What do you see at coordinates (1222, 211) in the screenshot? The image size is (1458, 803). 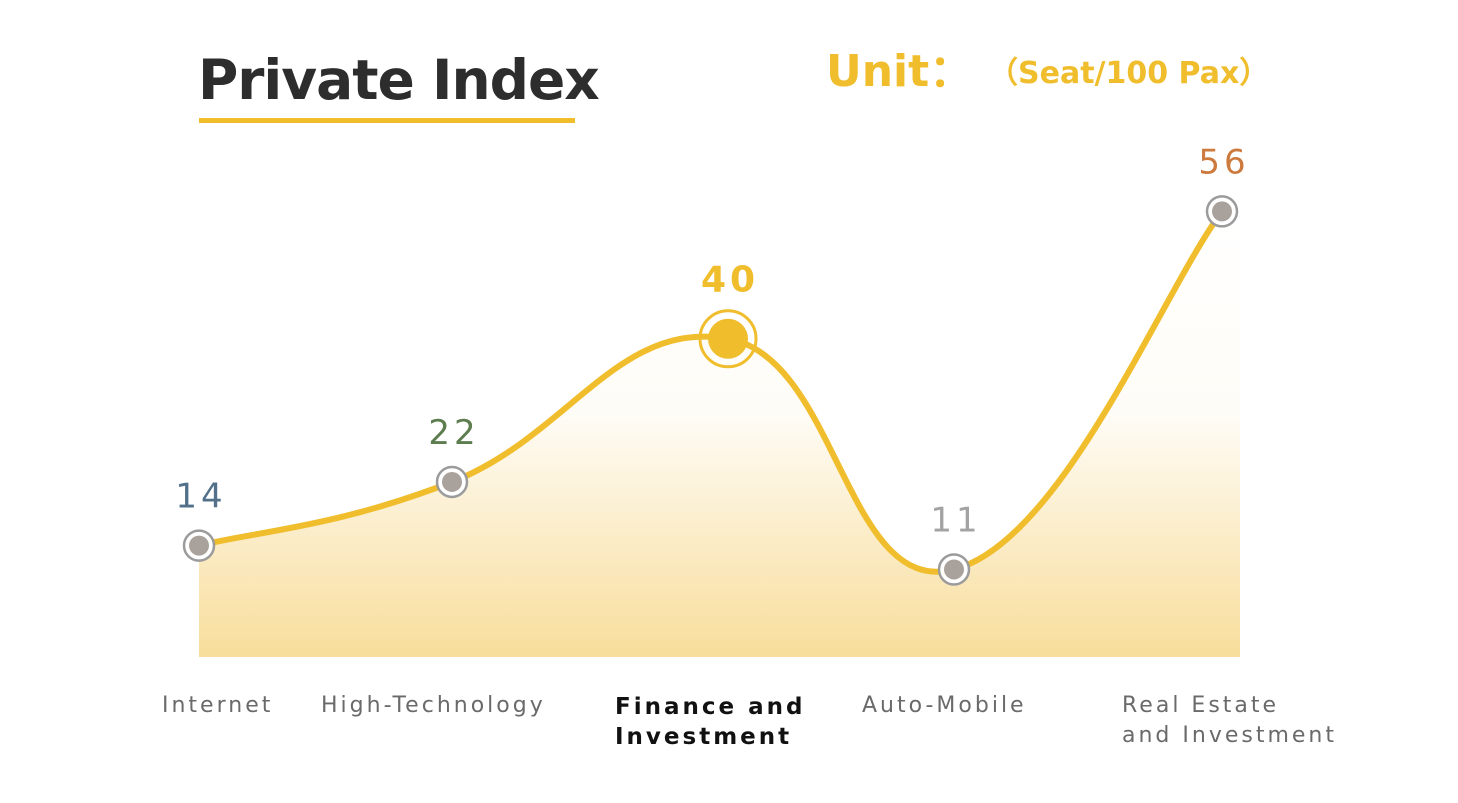 I see `point-5-marker` at bounding box center [1222, 211].